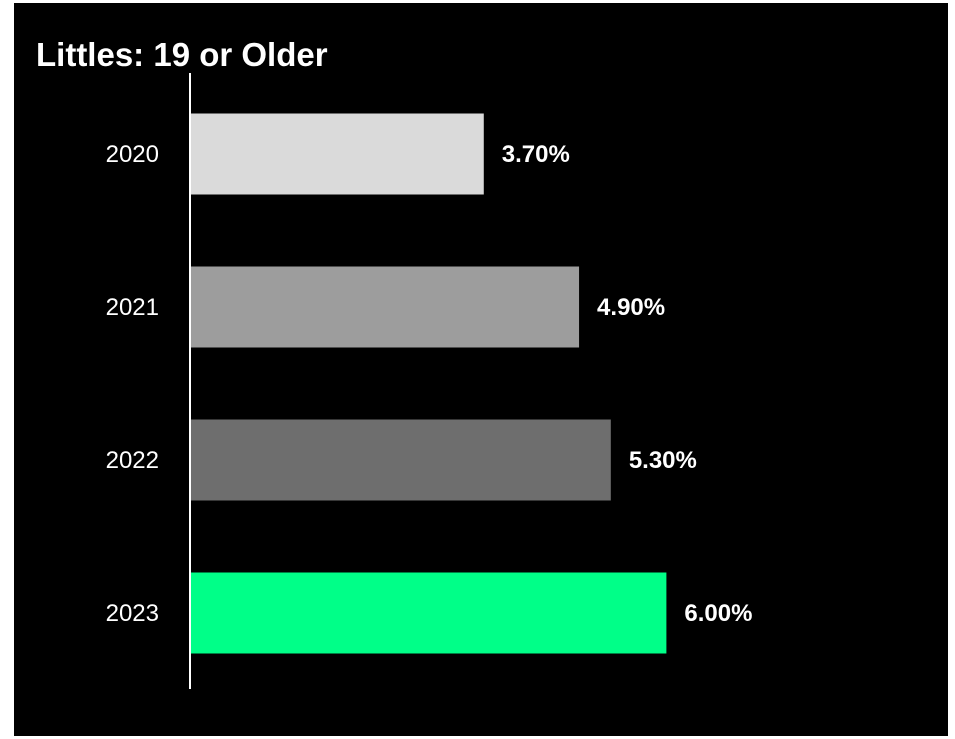 Image resolution: width=955 pixels, height=739 pixels. Describe the element at coordinates (132, 307) in the screenshot. I see `category-label-2021: 2021` at that location.